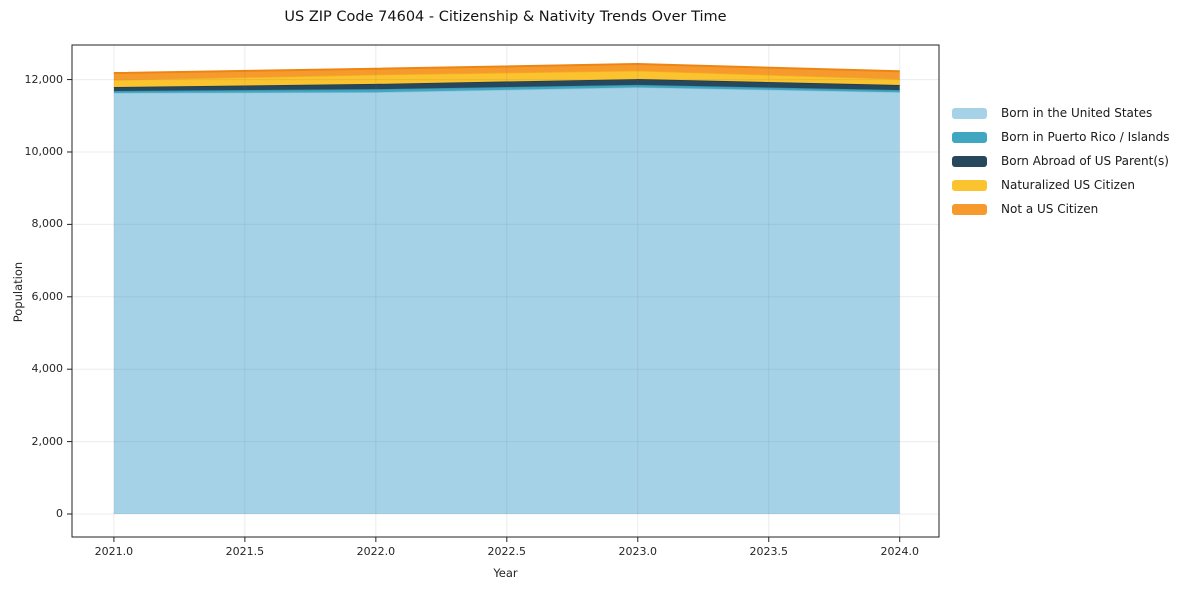 This screenshot has width=1189, height=590. I want to click on legend-label: Not a US Citizen, so click(1050, 209).